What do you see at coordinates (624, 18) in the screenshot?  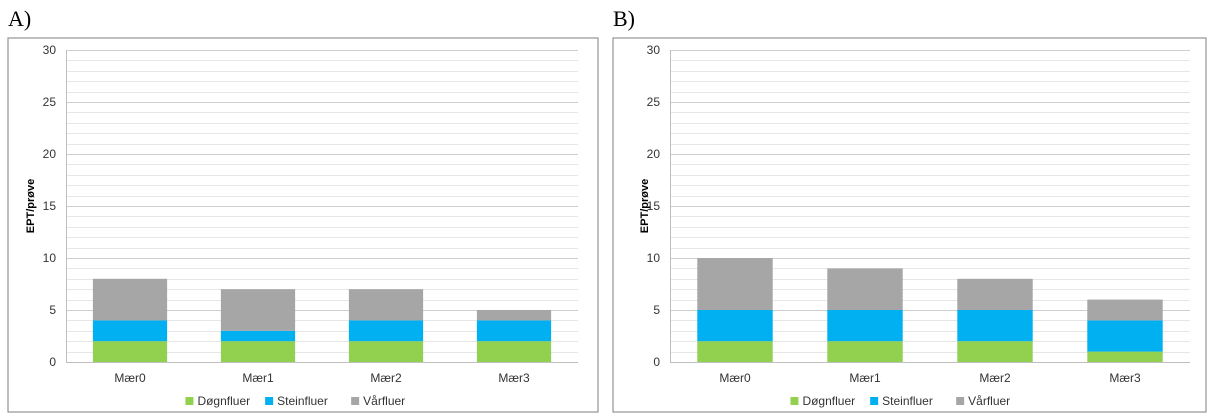 I see `panel-label-b: B)` at bounding box center [624, 18].